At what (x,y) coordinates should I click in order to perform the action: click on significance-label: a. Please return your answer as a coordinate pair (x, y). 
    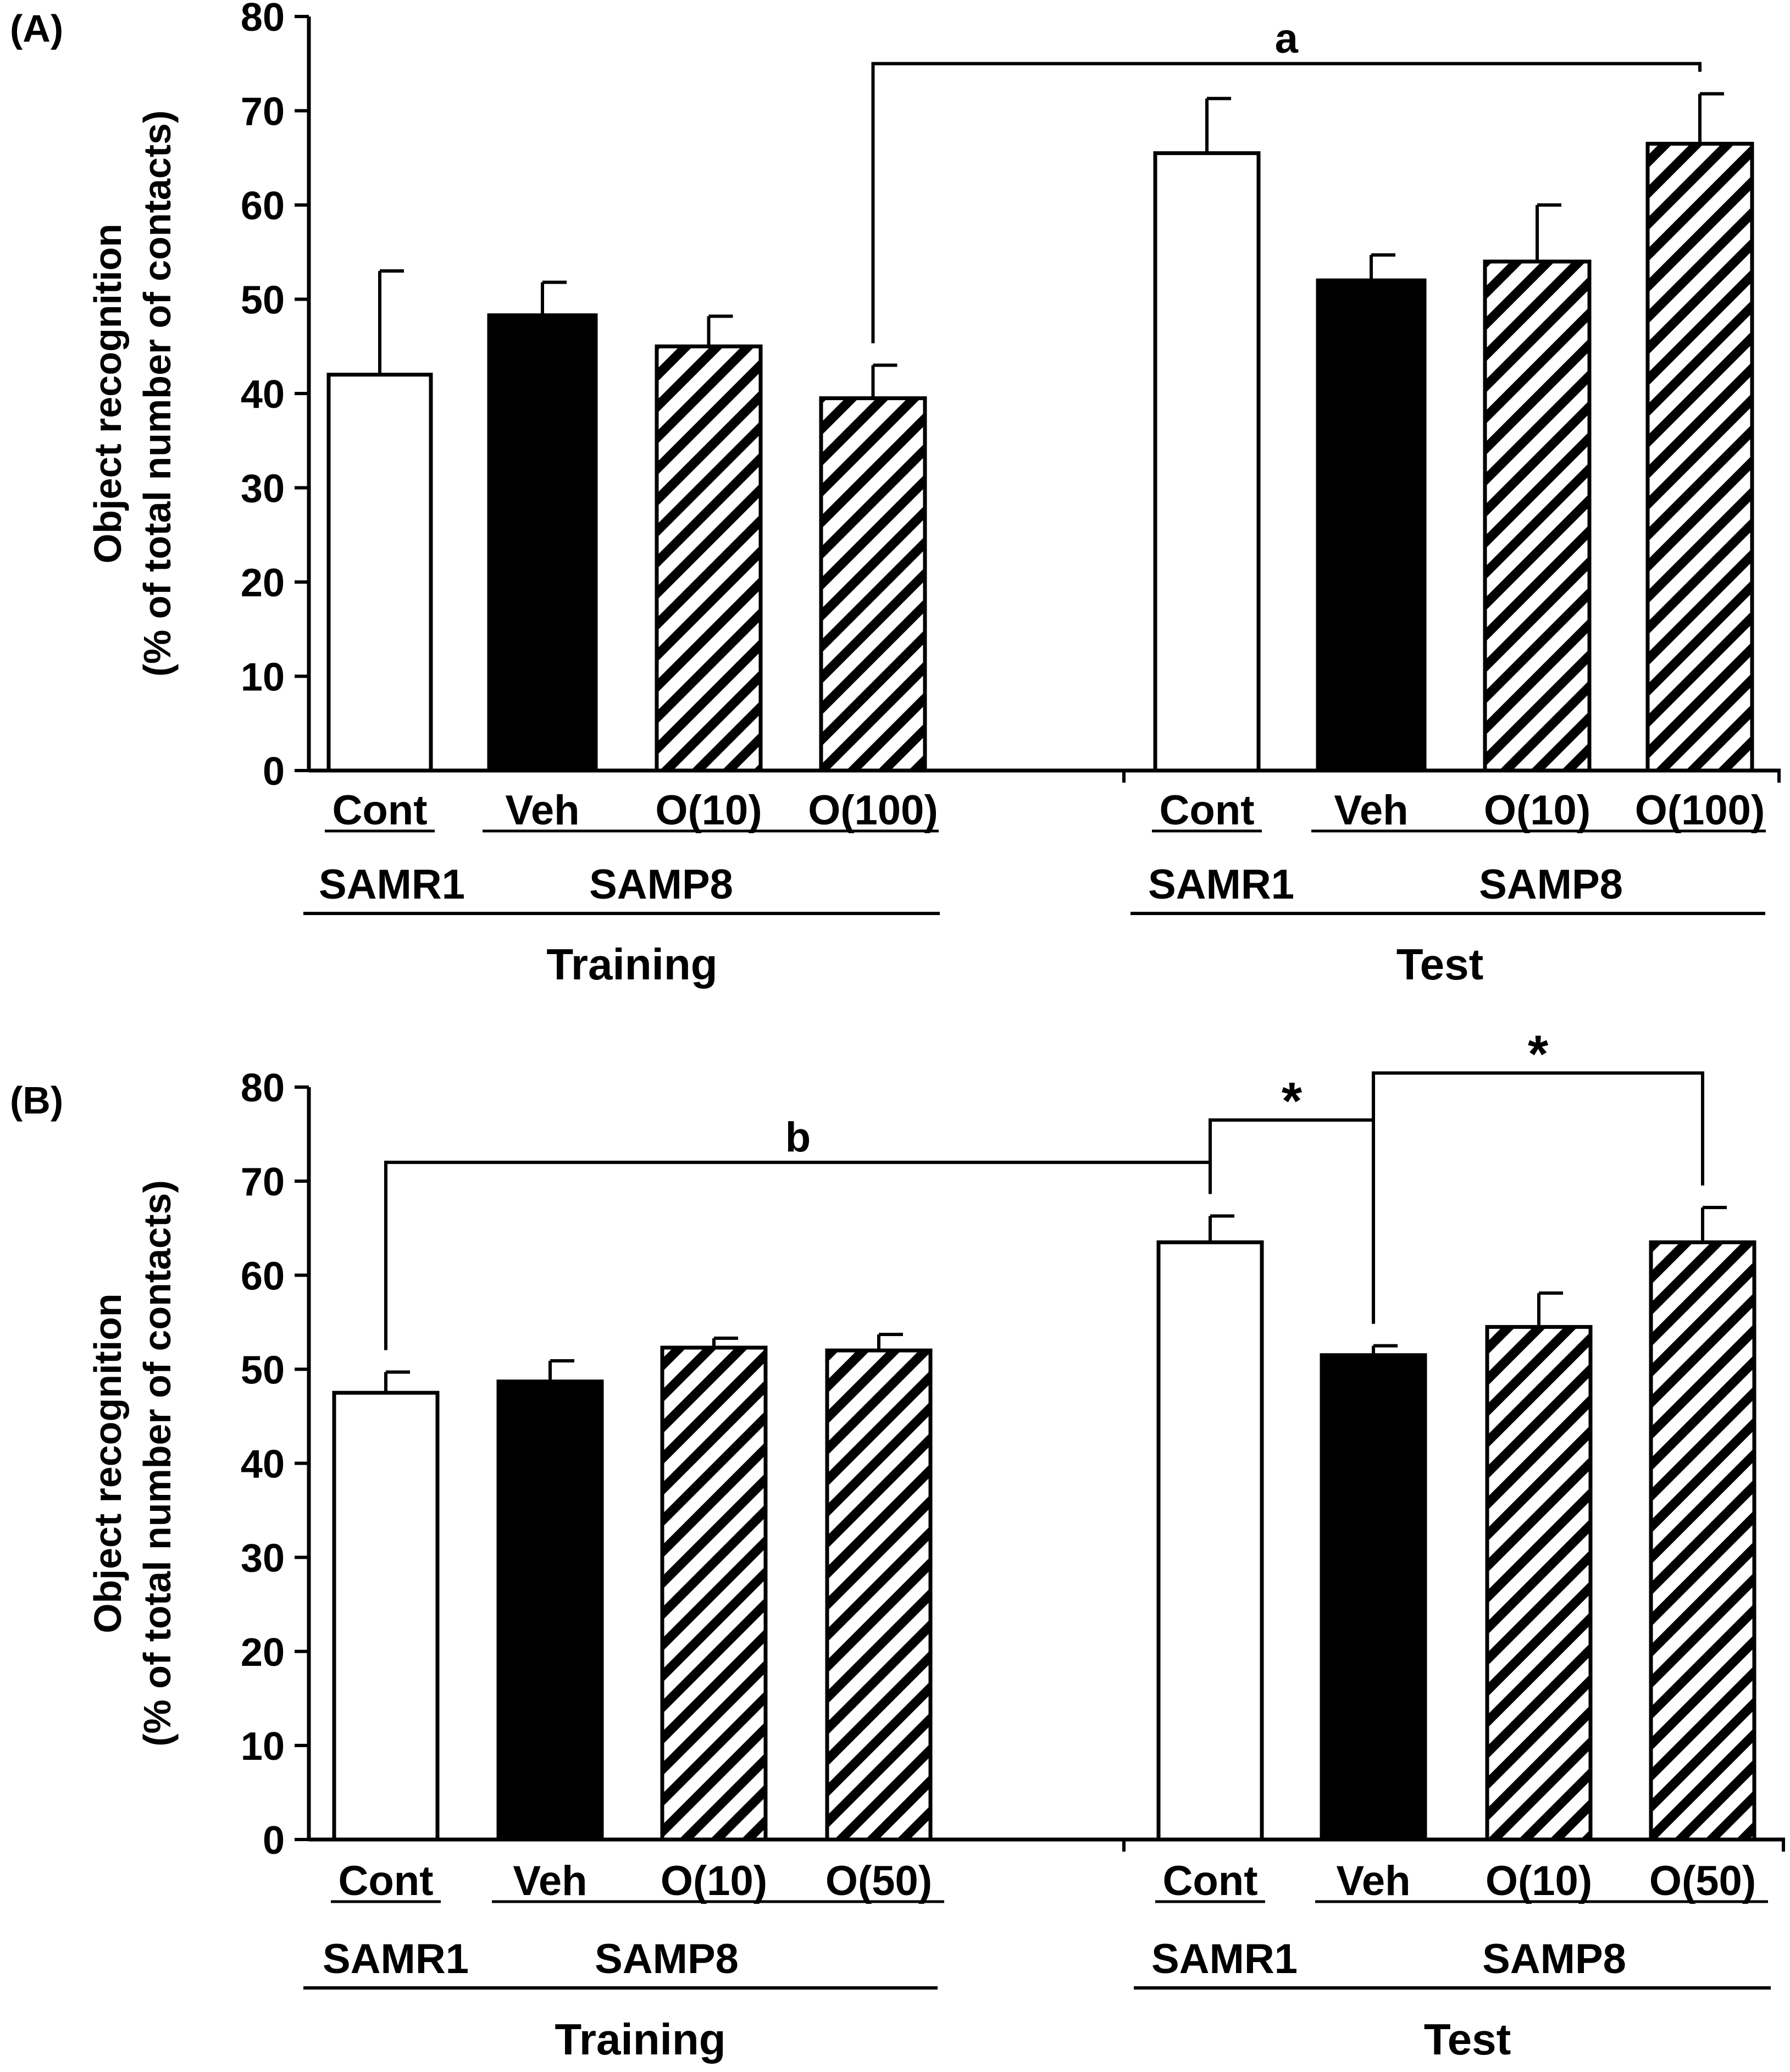
    Looking at the image, I should click on (1287, 38).